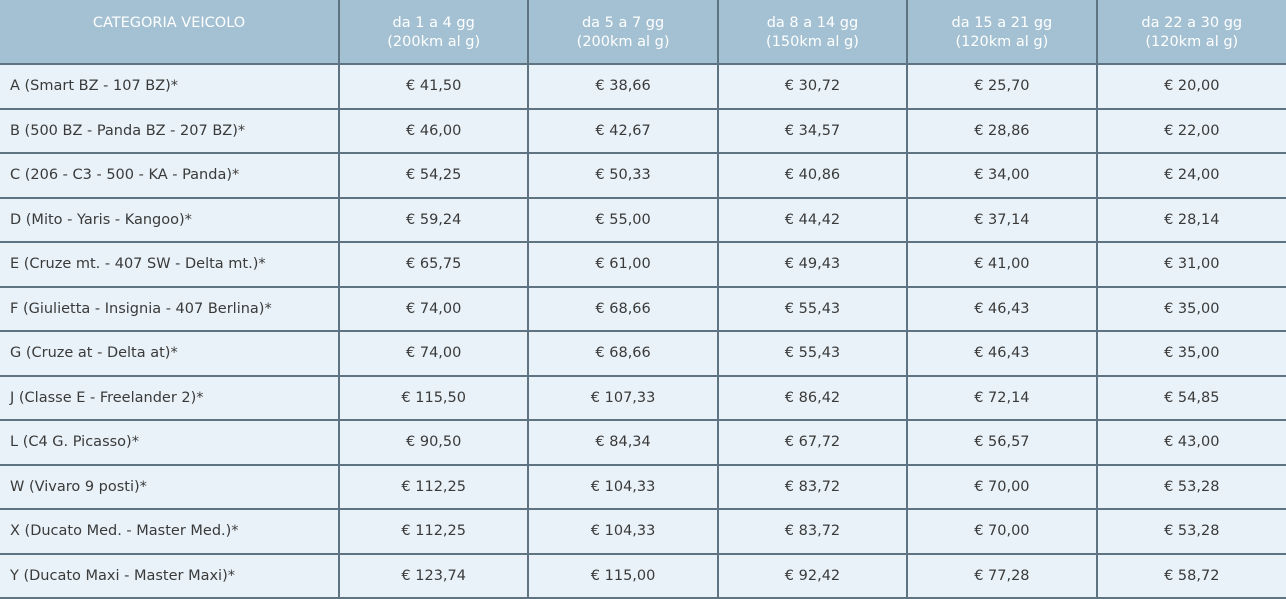 The height and width of the screenshot is (599, 1286). What do you see at coordinates (1190, 219) in the screenshot?
I see `price-cell: € 28,14` at bounding box center [1190, 219].